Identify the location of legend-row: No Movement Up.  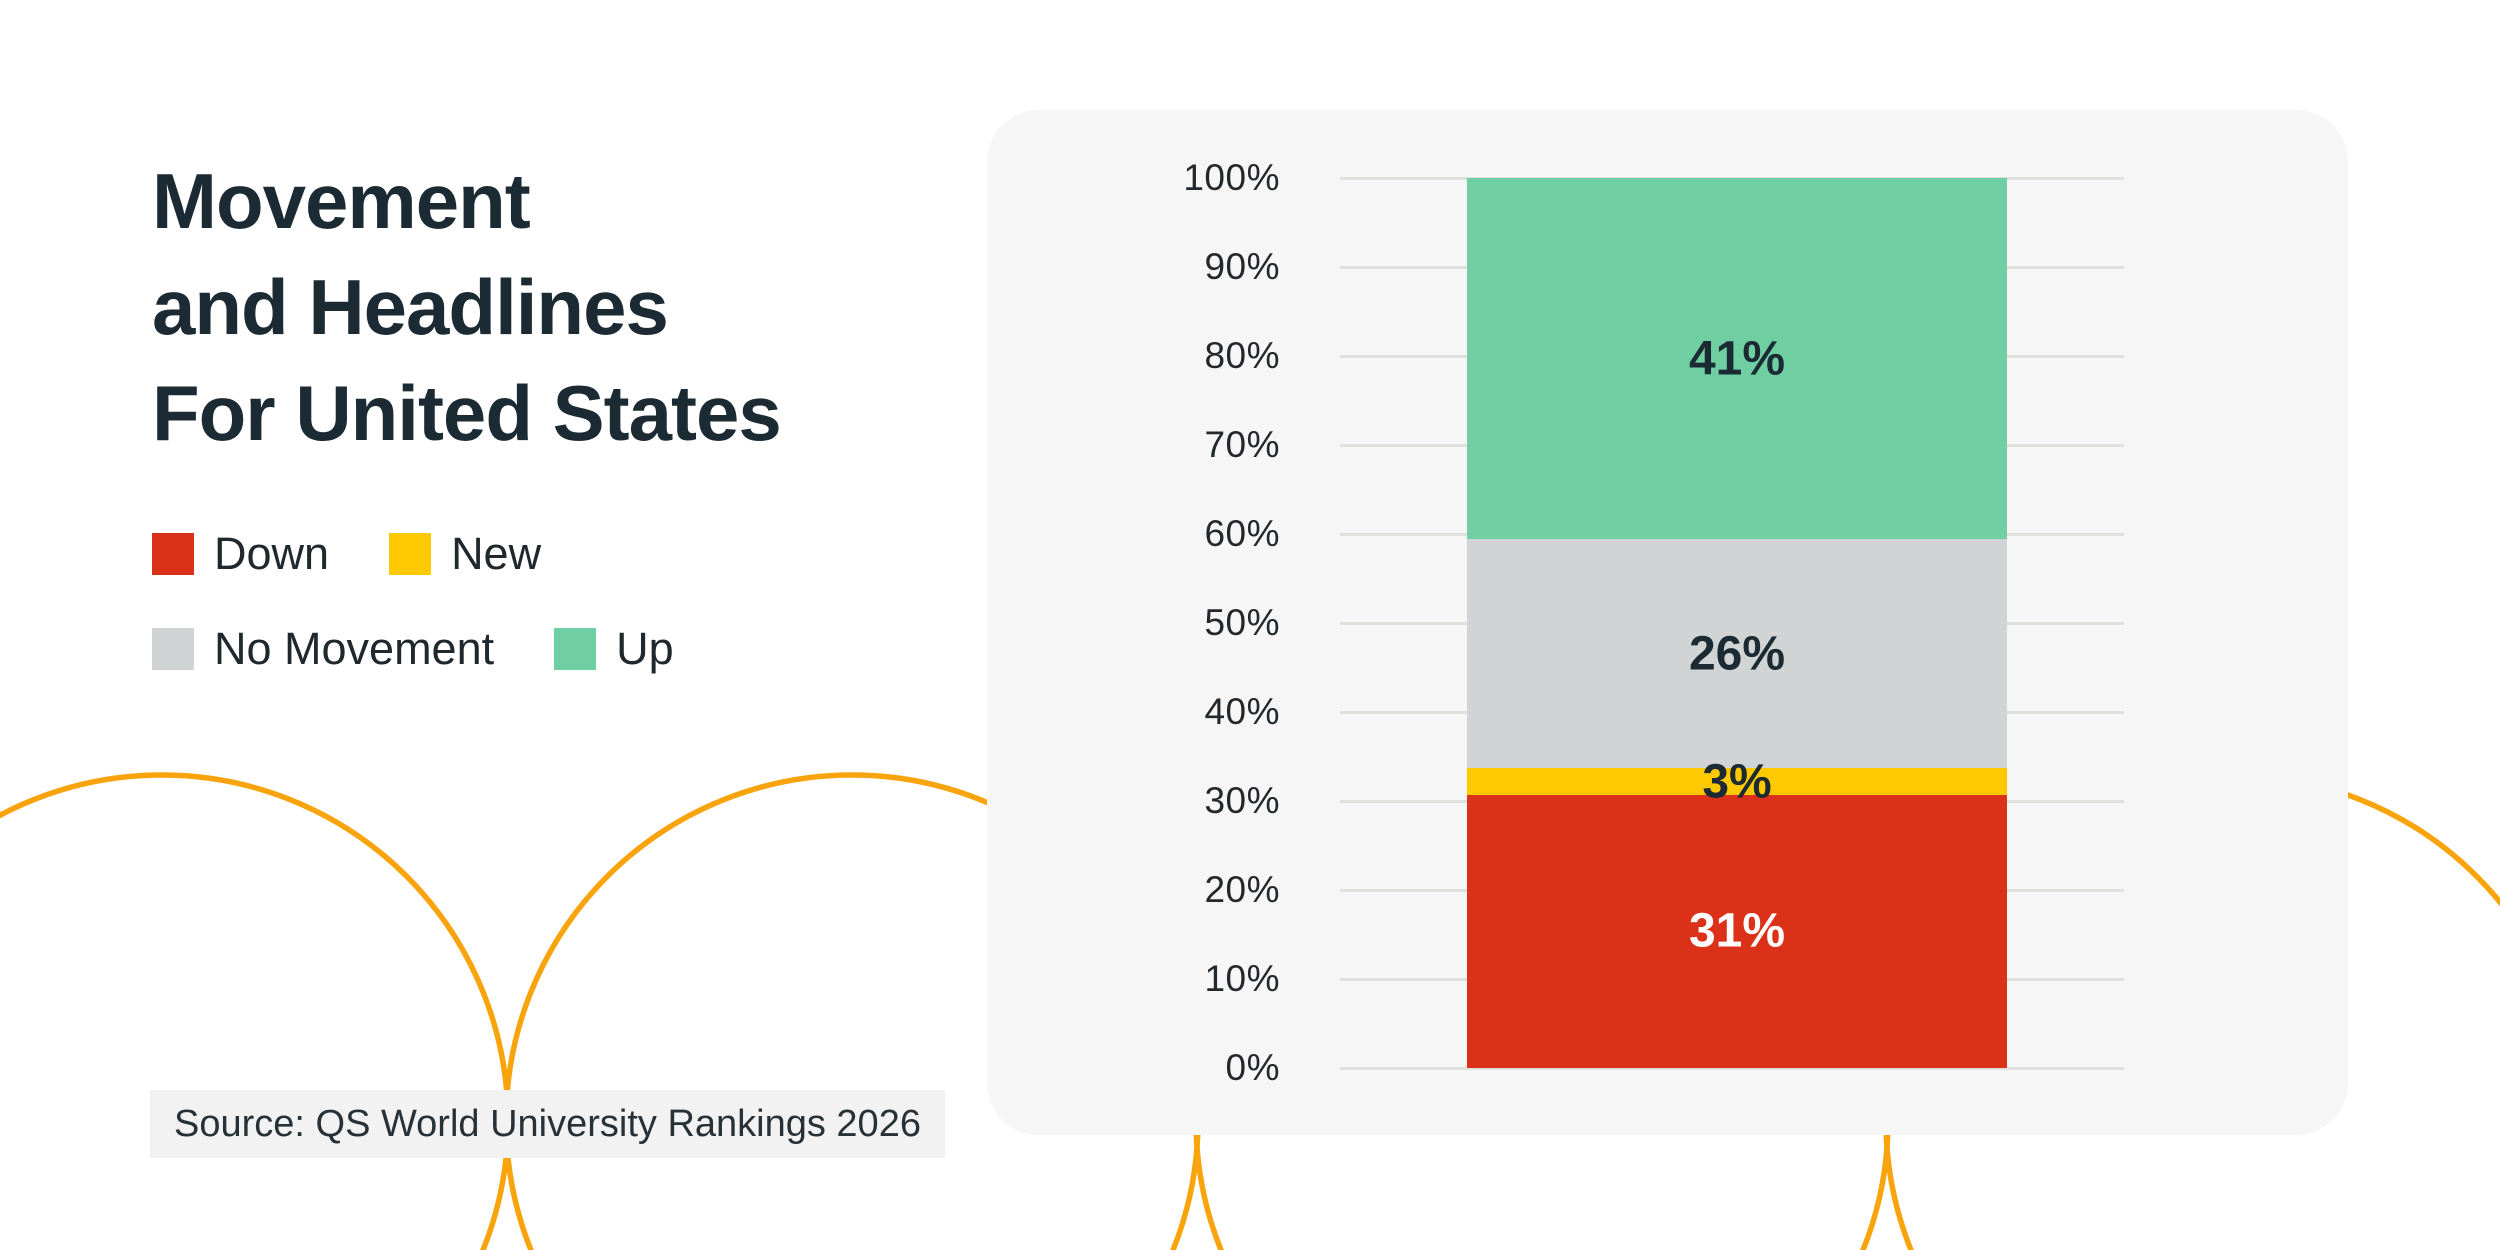
(413, 648).